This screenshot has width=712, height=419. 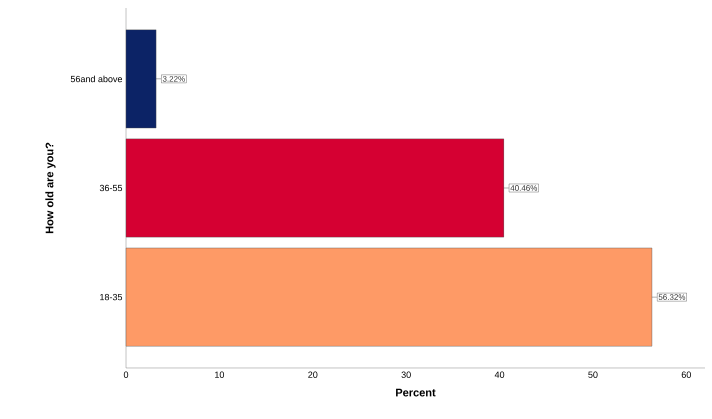 What do you see at coordinates (173, 79) in the screenshot?
I see `data-label: 3.22%` at bounding box center [173, 79].